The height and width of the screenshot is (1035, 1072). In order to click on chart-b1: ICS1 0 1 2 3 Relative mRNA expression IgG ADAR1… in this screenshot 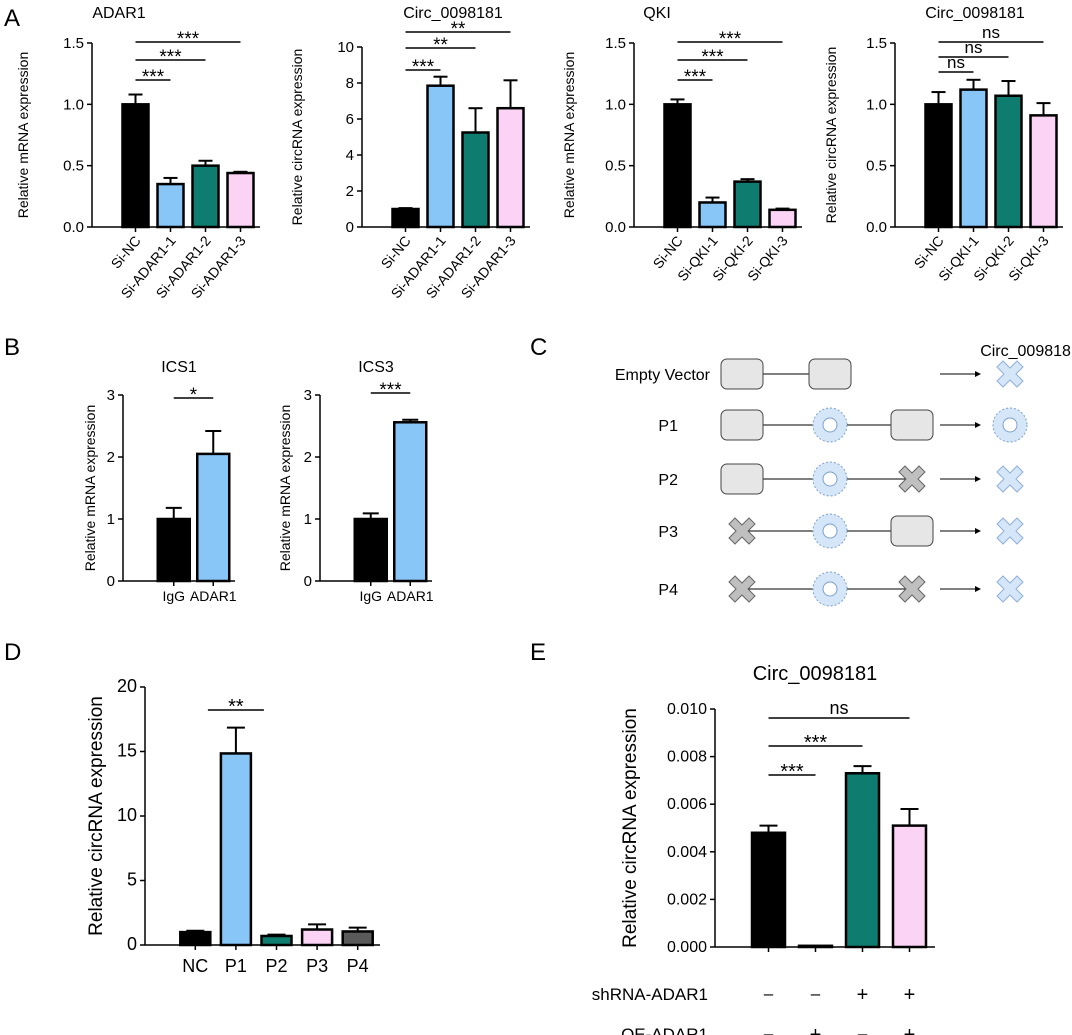, I will do `click(159, 481)`.